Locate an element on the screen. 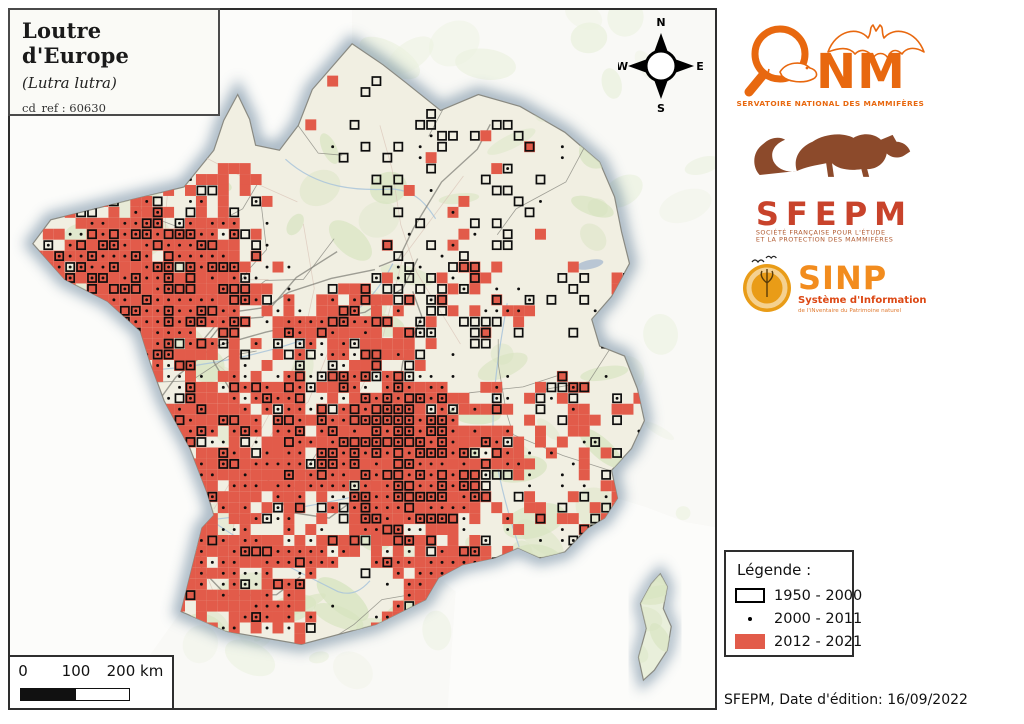 The image size is (1024, 724). cd-ref-code: cd_ref : 60630 is located at coordinates (64, 108).